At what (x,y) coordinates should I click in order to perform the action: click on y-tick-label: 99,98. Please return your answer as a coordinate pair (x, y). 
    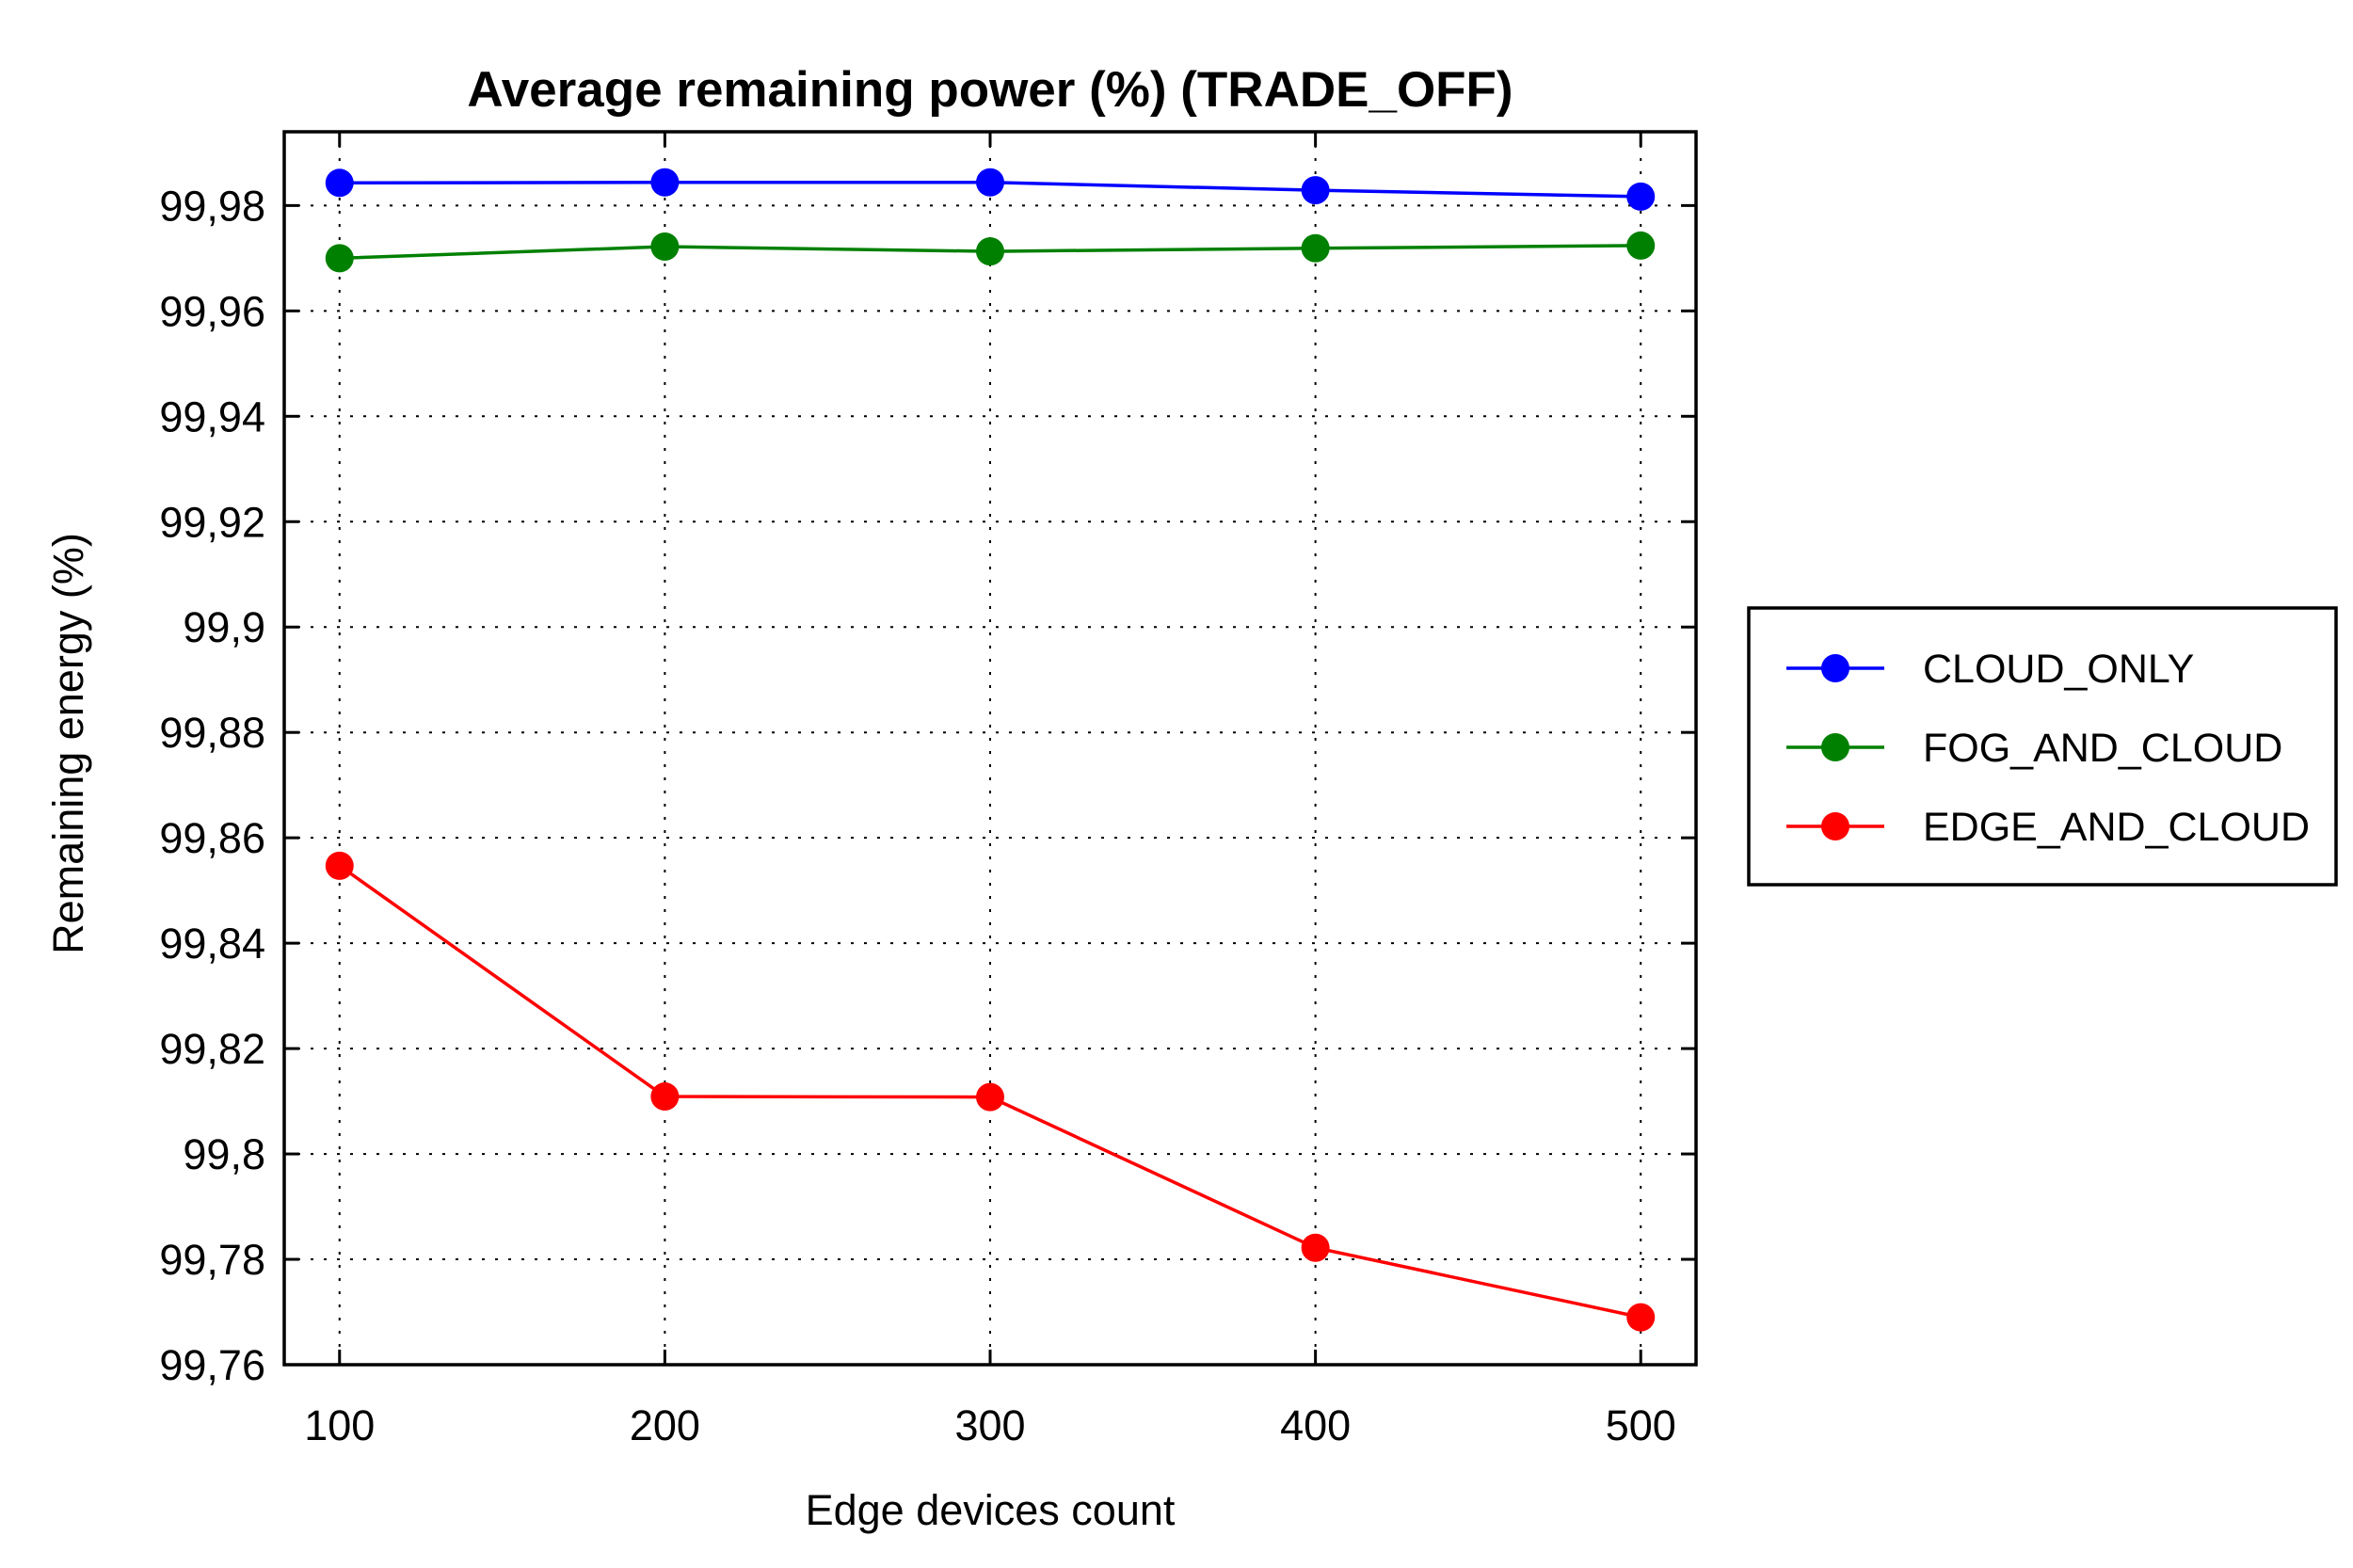
    Looking at the image, I should click on (212, 206).